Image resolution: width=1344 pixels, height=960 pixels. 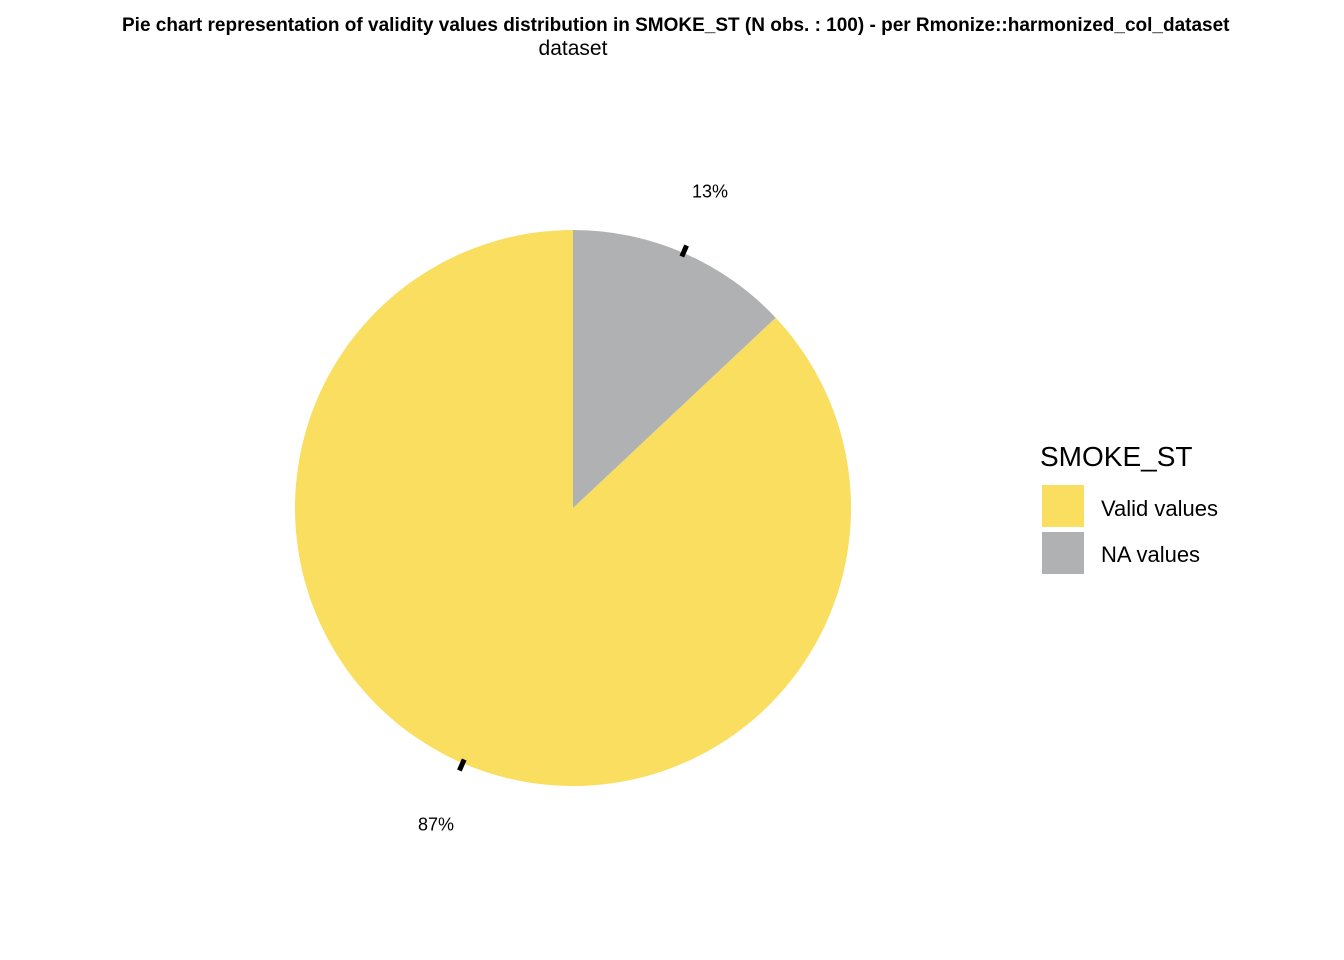 I want to click on legend: SMOKE_ST Valid values NA values, so click(x=1129, y=507).